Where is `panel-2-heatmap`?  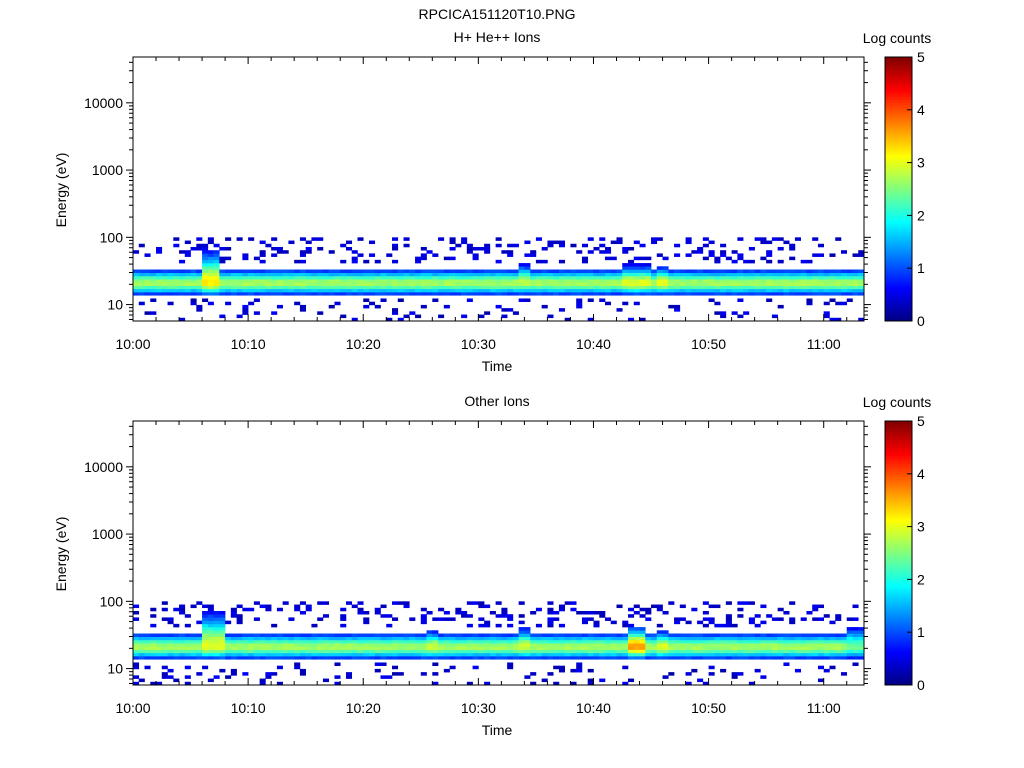 panel-2-heatmap is located at coordinates (499, 643).